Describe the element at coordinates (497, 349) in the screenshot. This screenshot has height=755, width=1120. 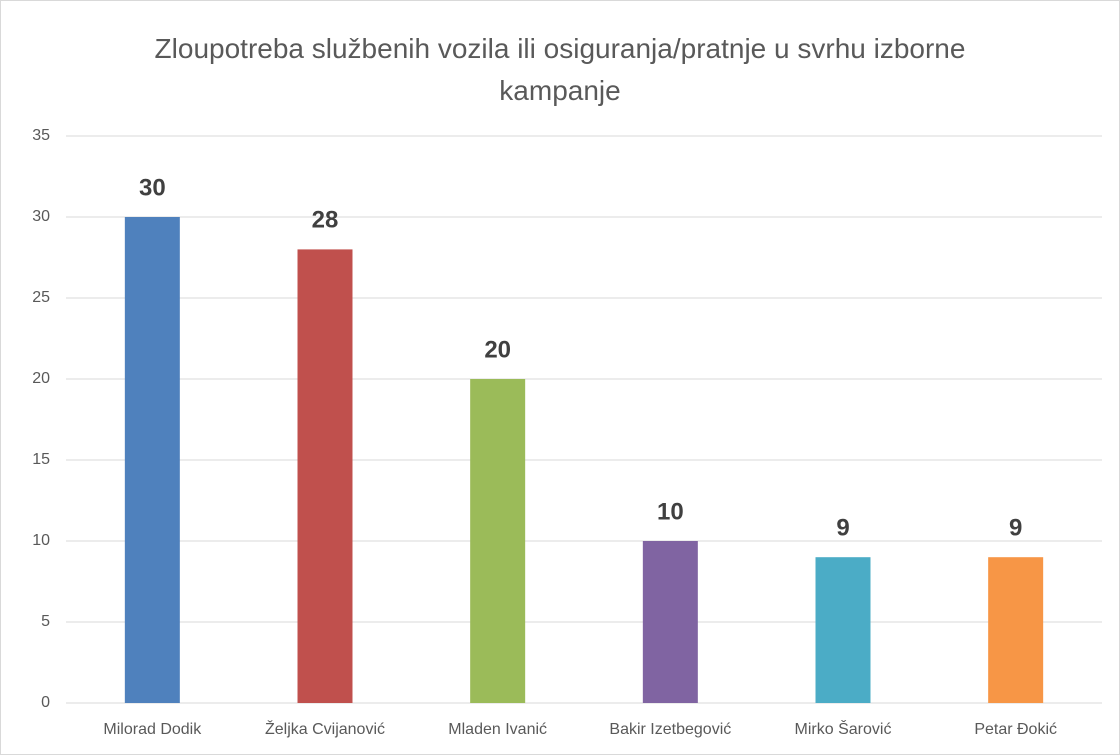
I see `data-label: 20` at that location.